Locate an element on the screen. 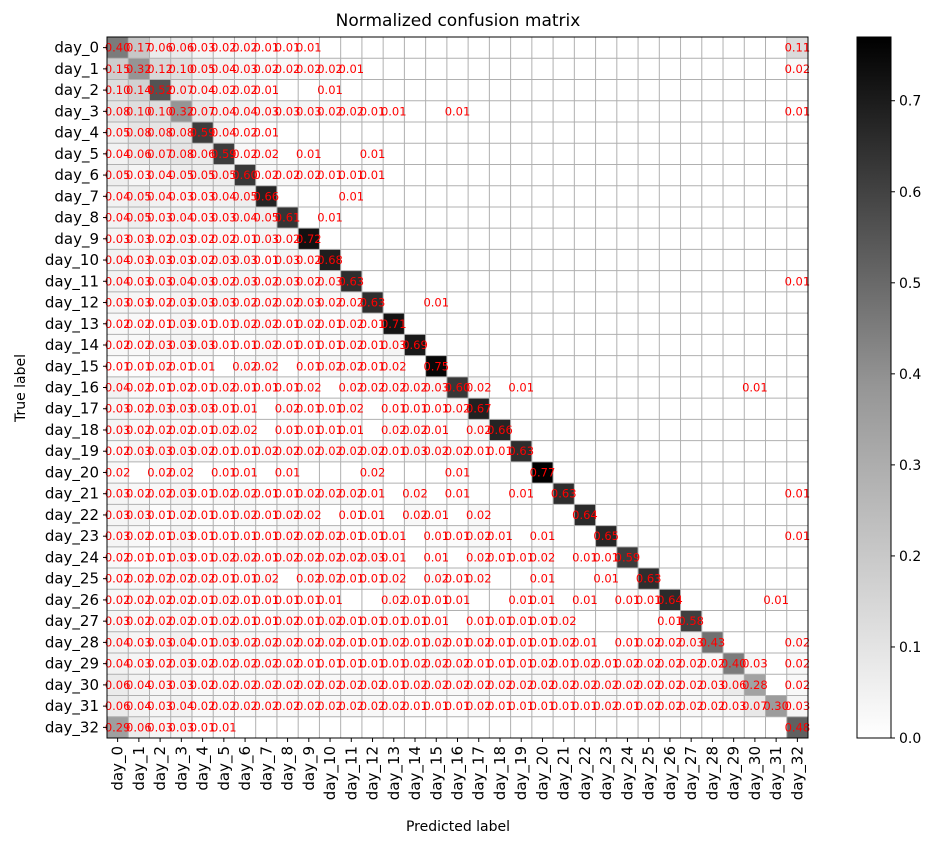 The width and height of the screenshot is (940, 846). cell-value-label: 0.05 is located at coordinates (267, 218).